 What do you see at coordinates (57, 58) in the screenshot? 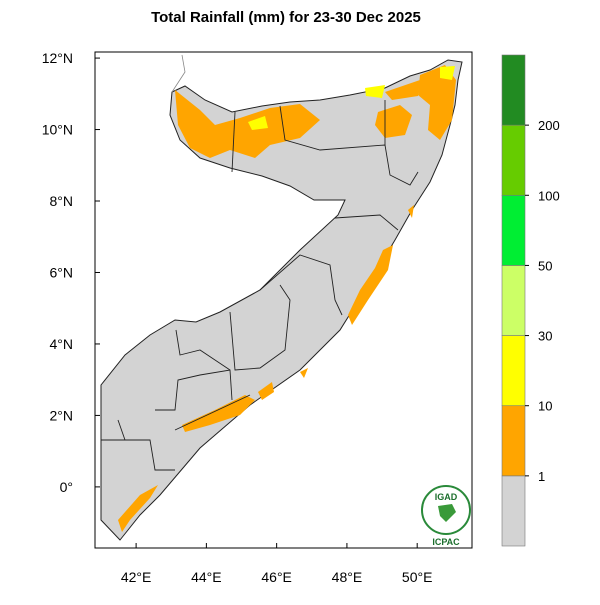
I see `y-tick-label: 12°N` at bounding box center [57, 58].